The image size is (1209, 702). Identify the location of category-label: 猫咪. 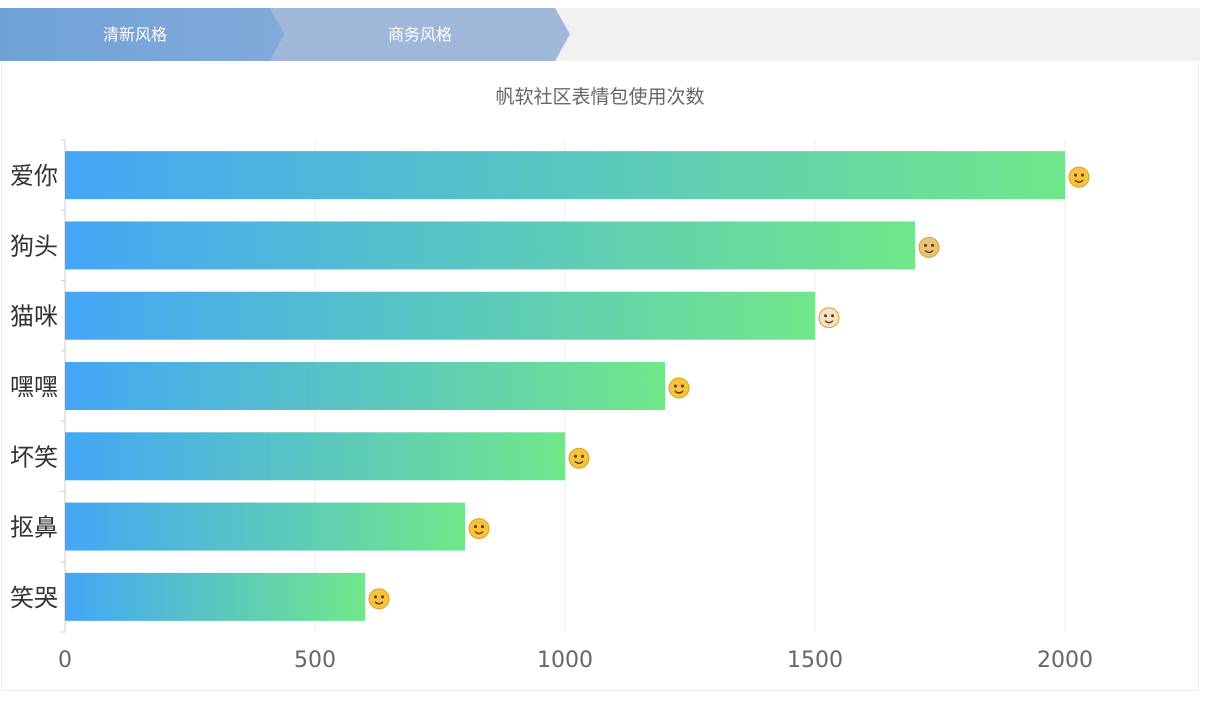
(34, 317).